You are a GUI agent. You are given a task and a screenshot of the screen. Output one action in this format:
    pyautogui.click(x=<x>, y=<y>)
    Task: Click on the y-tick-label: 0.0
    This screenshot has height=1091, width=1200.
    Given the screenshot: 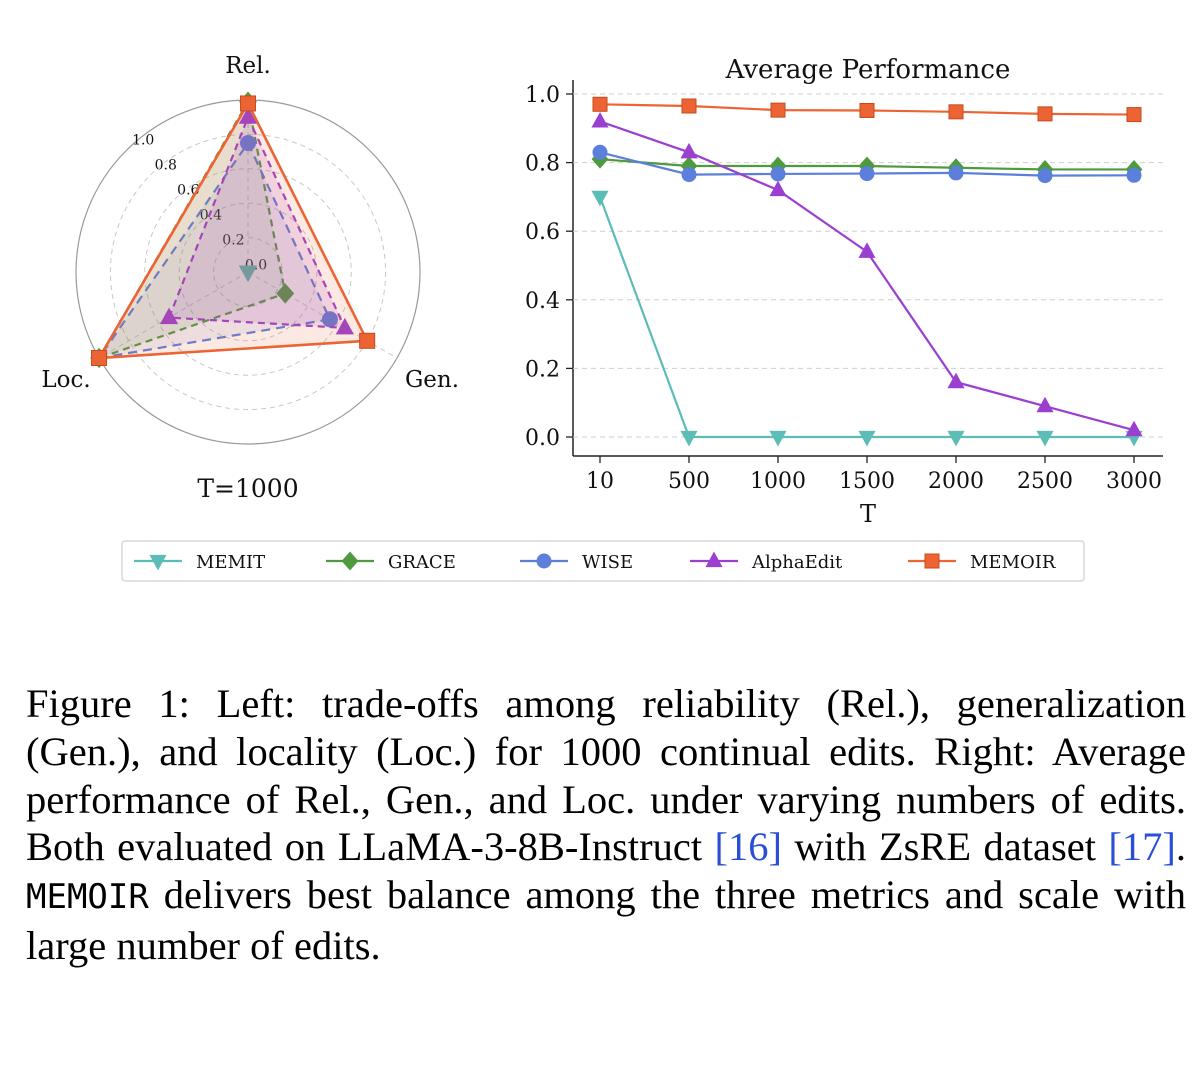 What is the action you would take?
    pyautogui.click(x=542, y=438)
    